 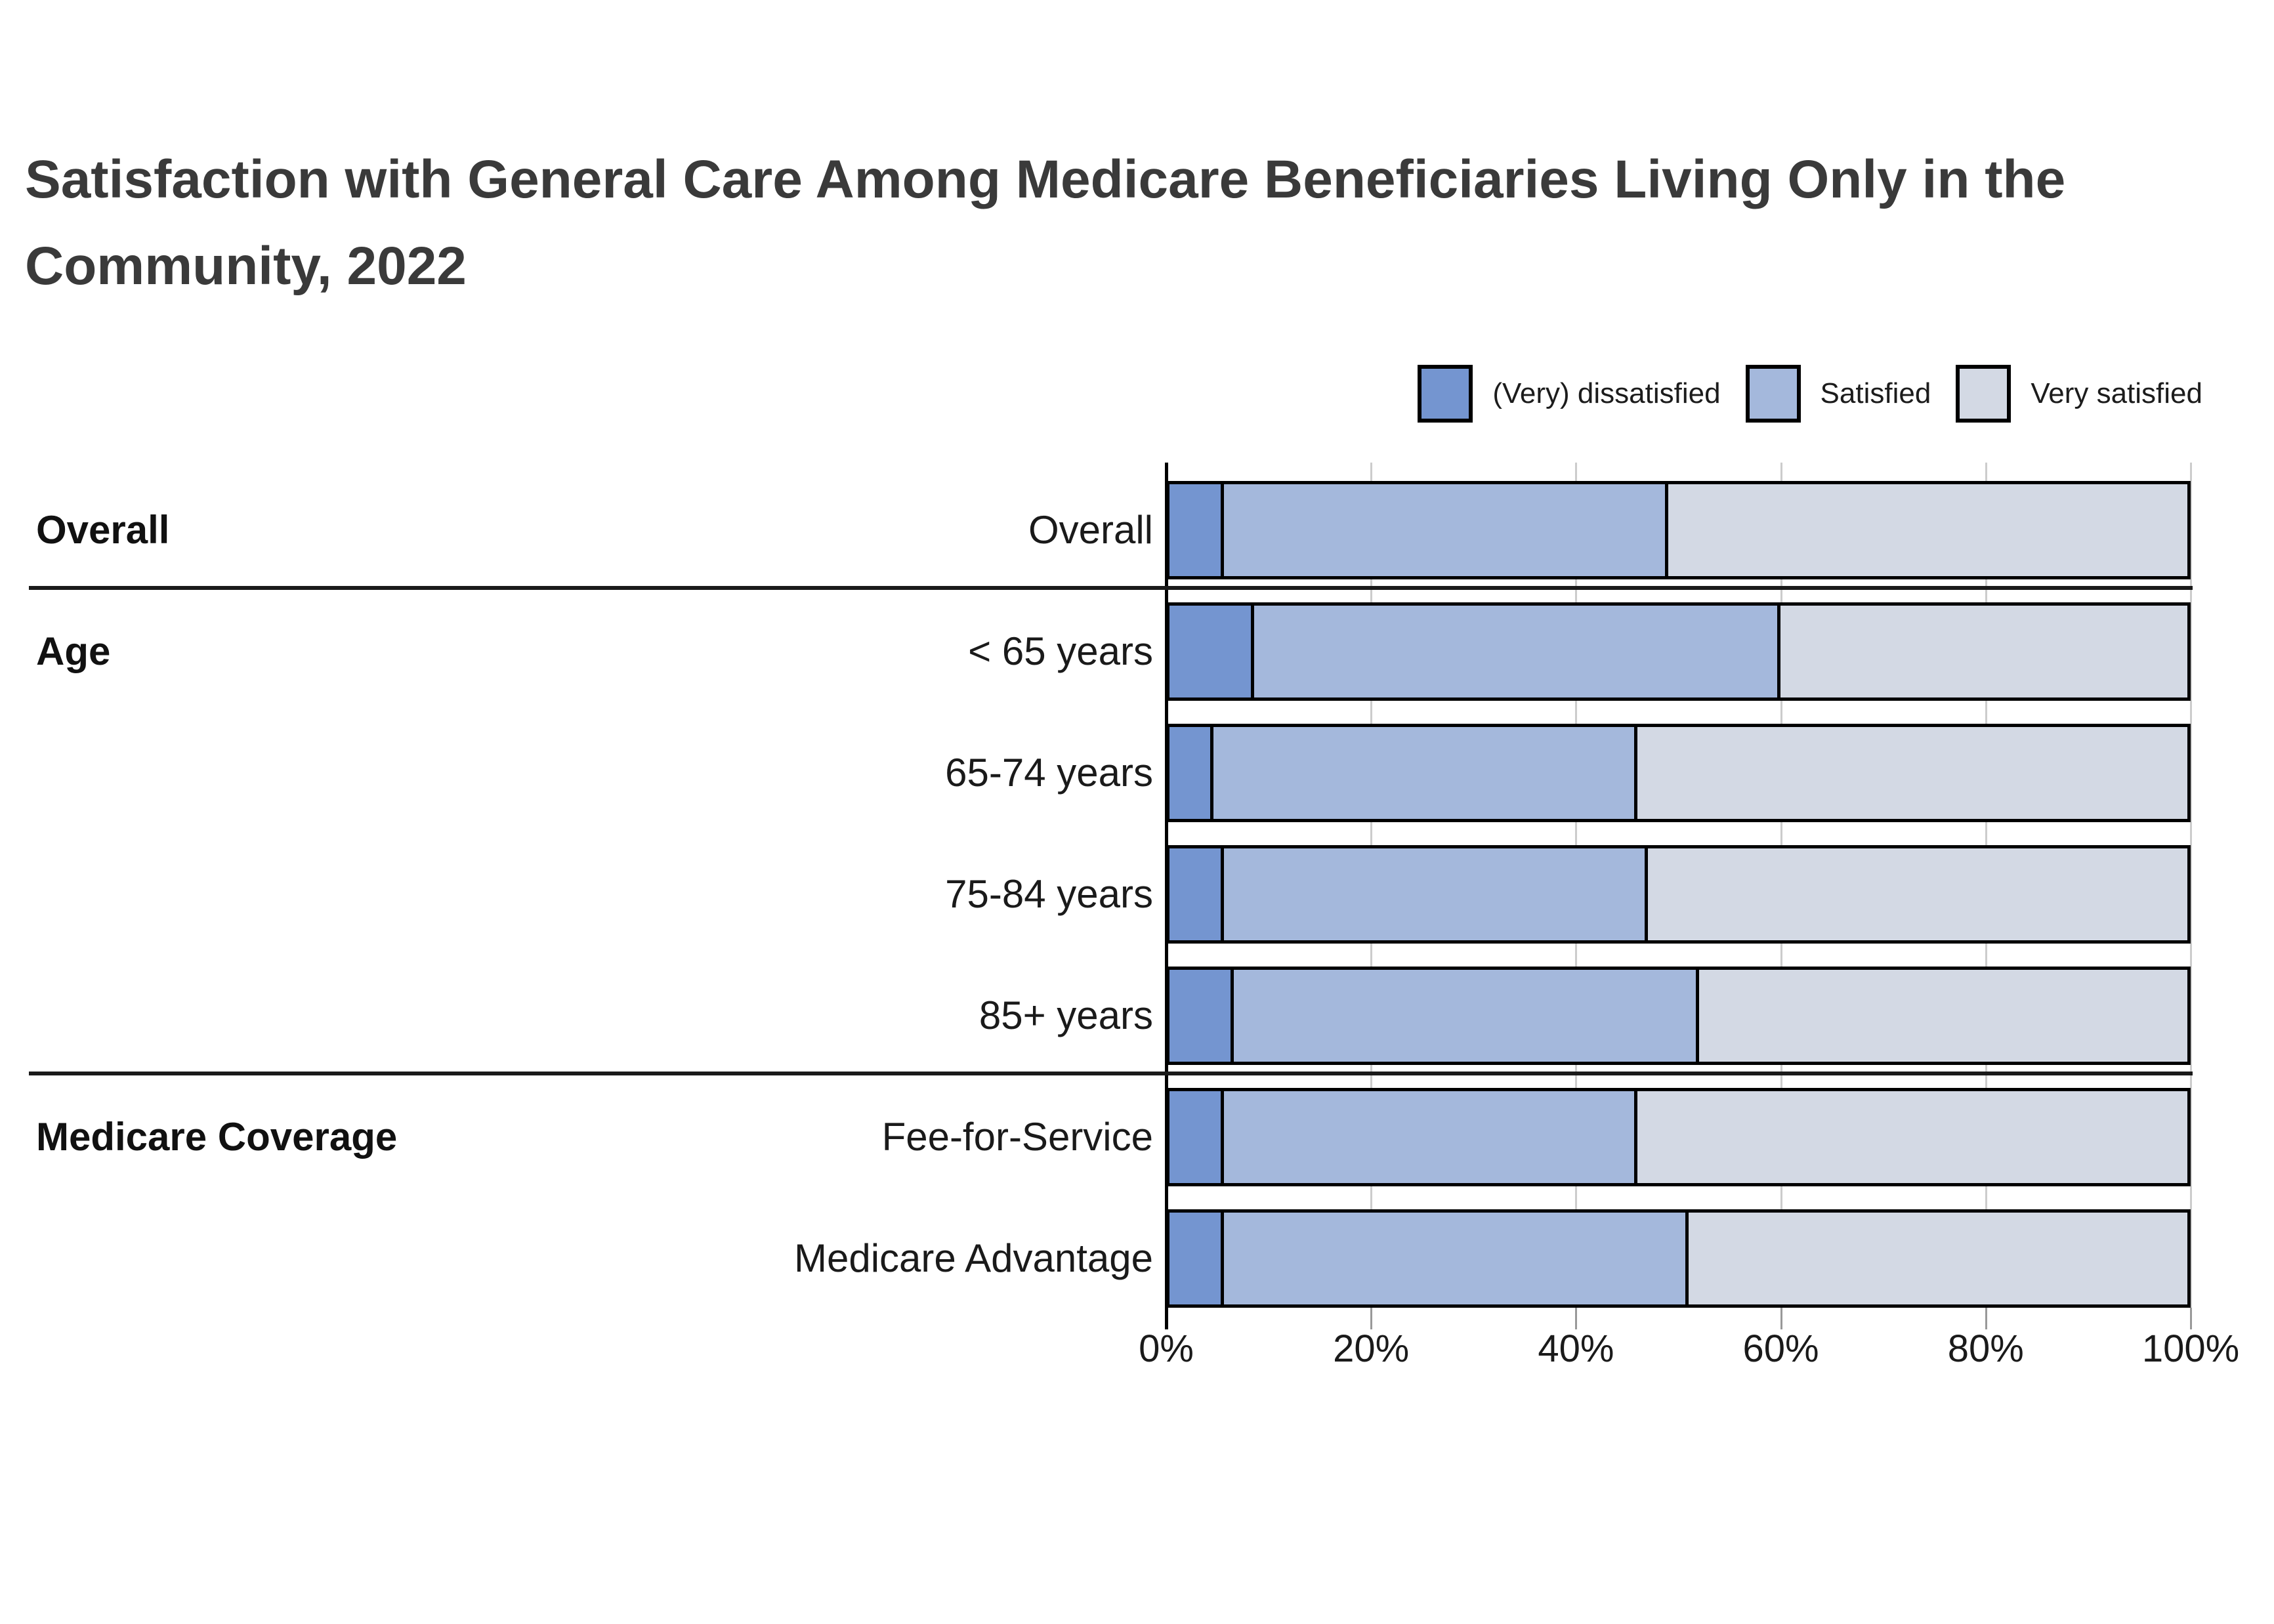 What do you see at coordinates (1371, 1348) in the screenshot?
I see `axis-tick-label: 20%` at bounding box center [1371, 1348].